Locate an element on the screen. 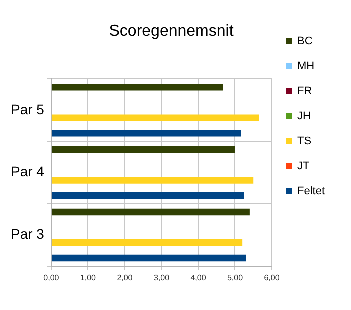 The image size is (351, 310). x-tick-label: 1,00 is located at coordinates (88, 277).